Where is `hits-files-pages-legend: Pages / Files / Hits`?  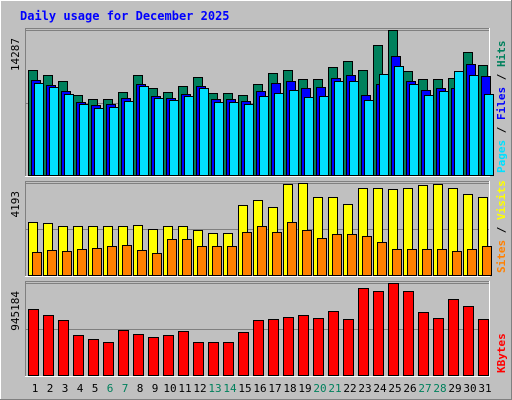 hits-files-pages-legend: Pages / Files / Hits is located at coordinates (501, 107).